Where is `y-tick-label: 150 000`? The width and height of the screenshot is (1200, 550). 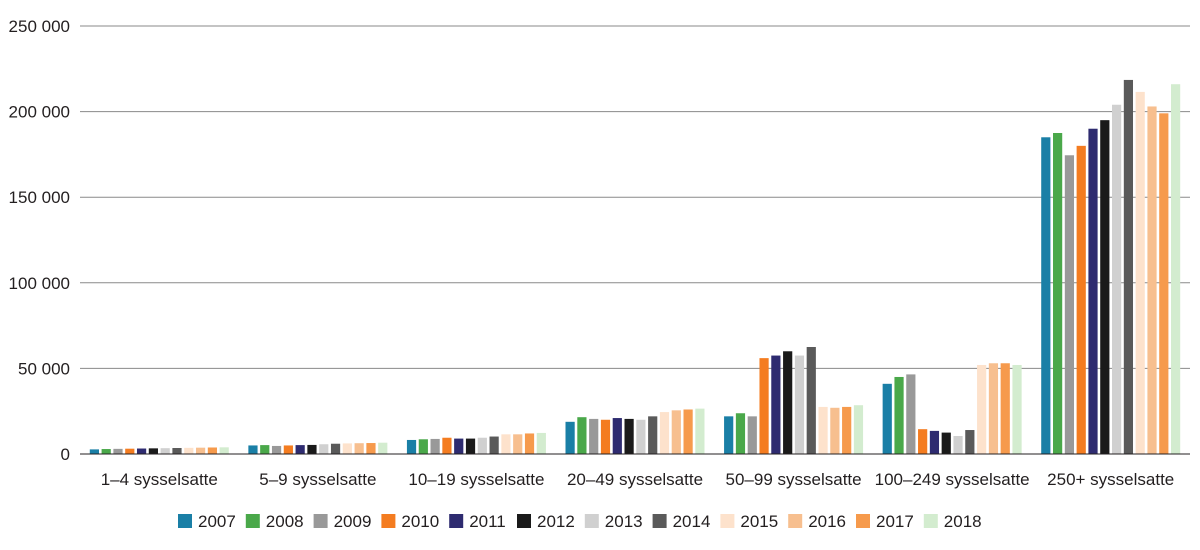 y-tick-label: 150 000 is located at coordinates (39, 197).